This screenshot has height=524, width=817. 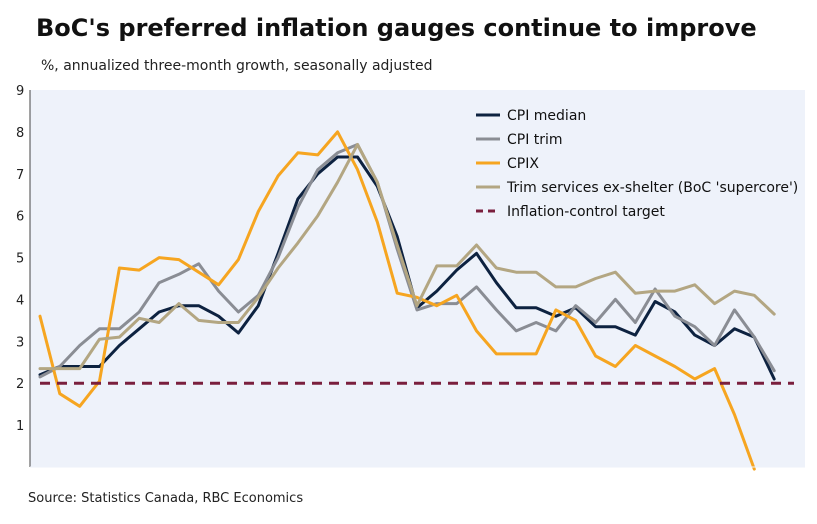 What do you see at coordinates (20, 217) in the screenshot?
I see `y-tick-label: 6` at bounding box center [20, 217].